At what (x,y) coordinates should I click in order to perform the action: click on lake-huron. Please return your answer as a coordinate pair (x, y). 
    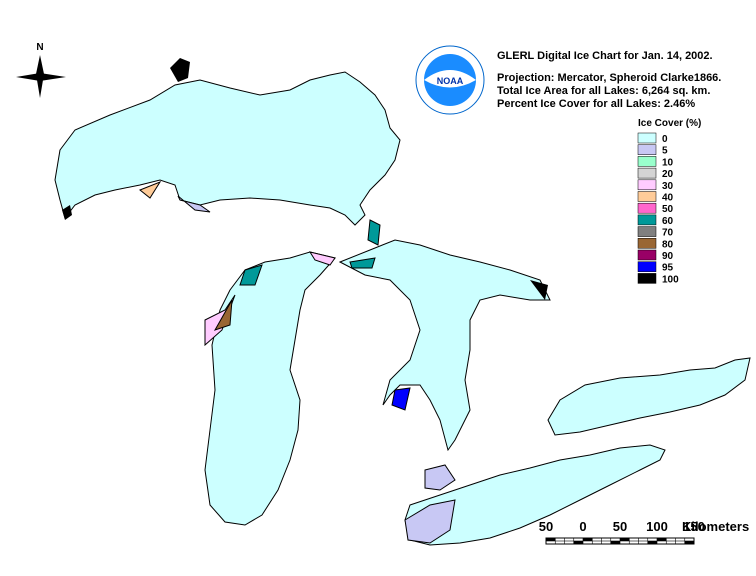
    Looking at the image, I should click on (444, 345).